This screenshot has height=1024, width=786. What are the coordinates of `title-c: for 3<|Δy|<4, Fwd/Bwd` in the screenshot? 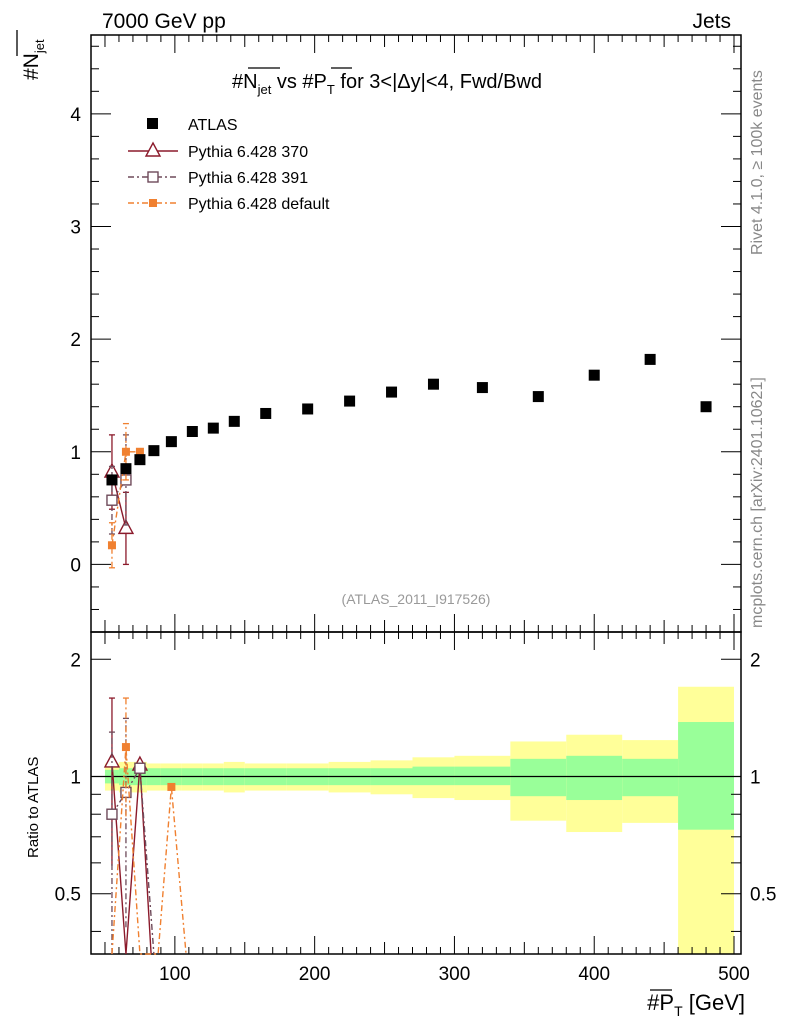 It's located at (438, 82).